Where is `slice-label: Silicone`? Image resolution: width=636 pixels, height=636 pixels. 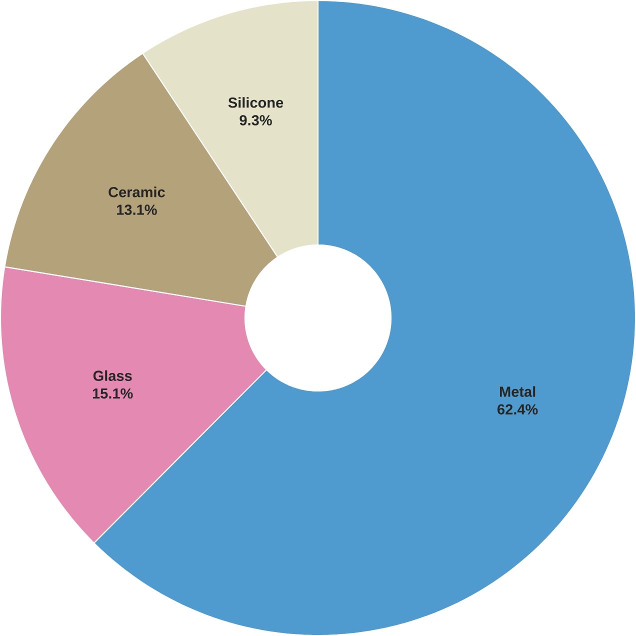
slice-label: Silicone is located at coordinates (256, 102).